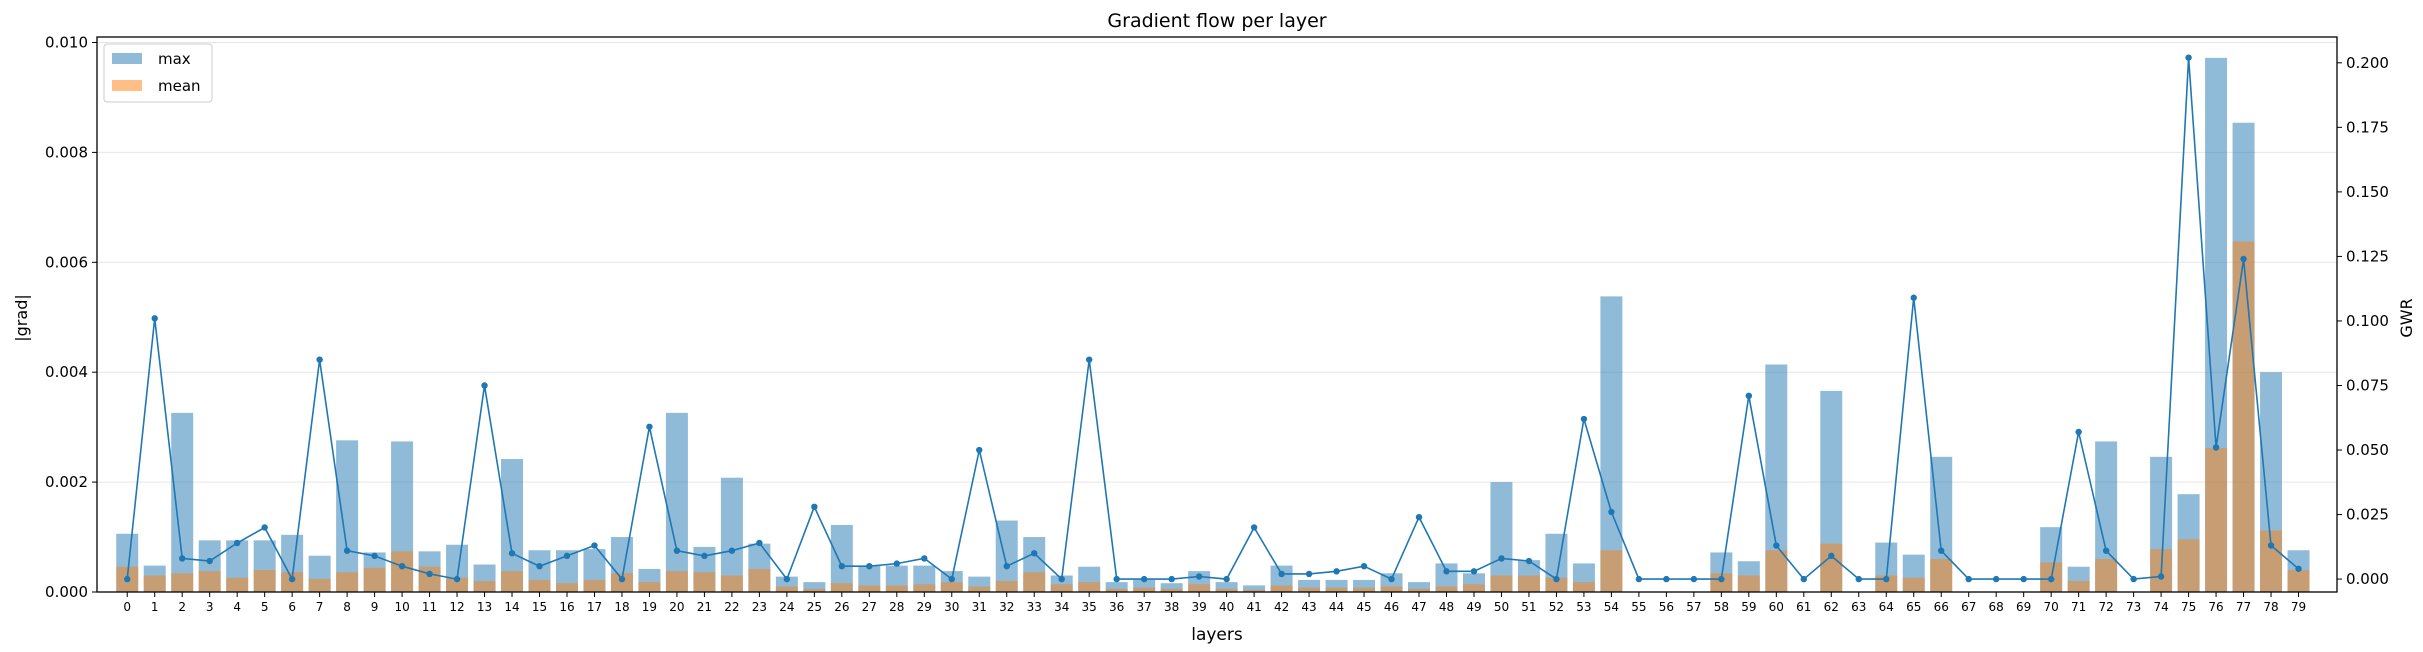 The width and height of the screenshot is (2423, 652). What do you see at coordinates (511, 607) in the screenshot?
I see `x-tick-label: 14` at bounding box center [511, 607].